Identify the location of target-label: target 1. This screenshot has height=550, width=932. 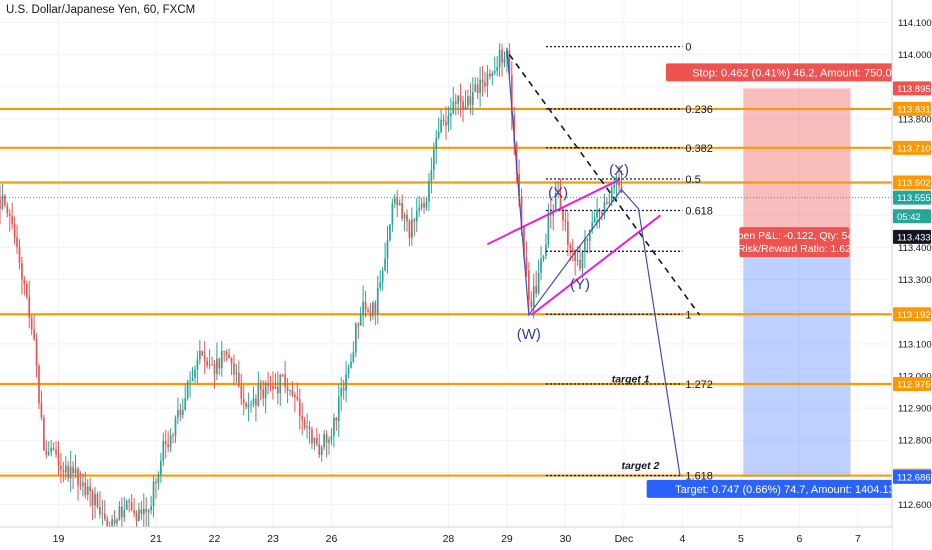
(631, 379).